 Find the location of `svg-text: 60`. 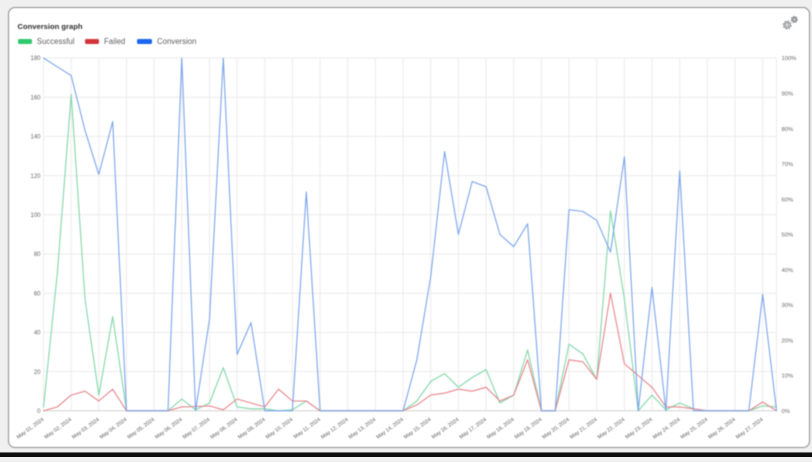

svg-text: 60 is located at coordinates (37, 294).